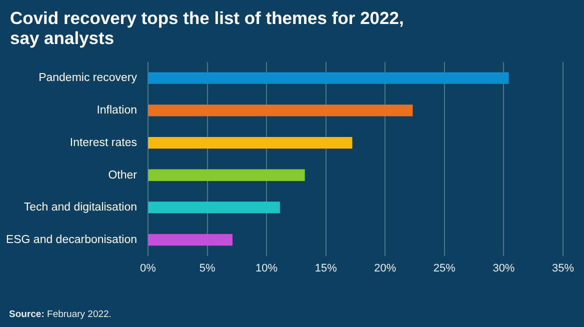 This screenshot has width=584, height=327. What do you see at coordinates (563, 268) in the screenshot?
I see `x-tick-label: 35%` at bounding box center [563, 268].